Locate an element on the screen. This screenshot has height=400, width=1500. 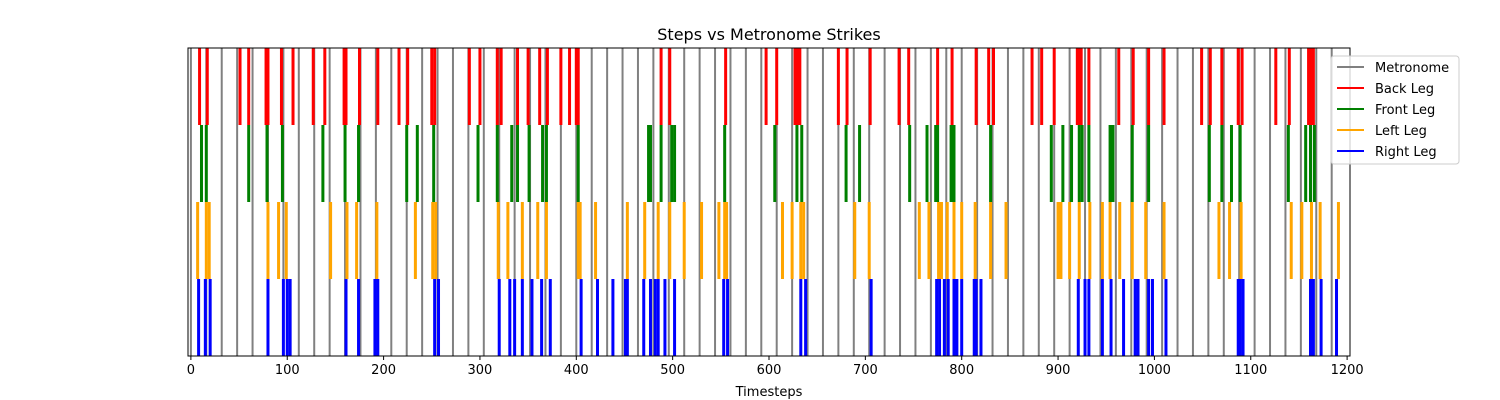
legend-label-right-leg: Right Leg is located at coordinates (1406, 152).